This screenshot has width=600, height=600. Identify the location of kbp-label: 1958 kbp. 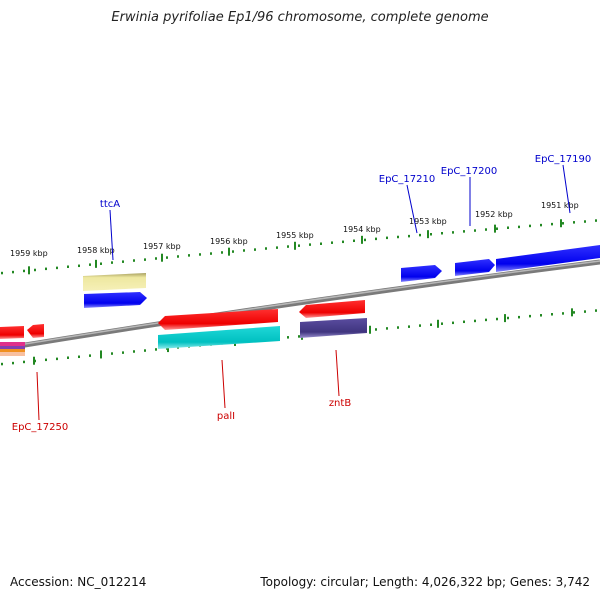
(96, 250).